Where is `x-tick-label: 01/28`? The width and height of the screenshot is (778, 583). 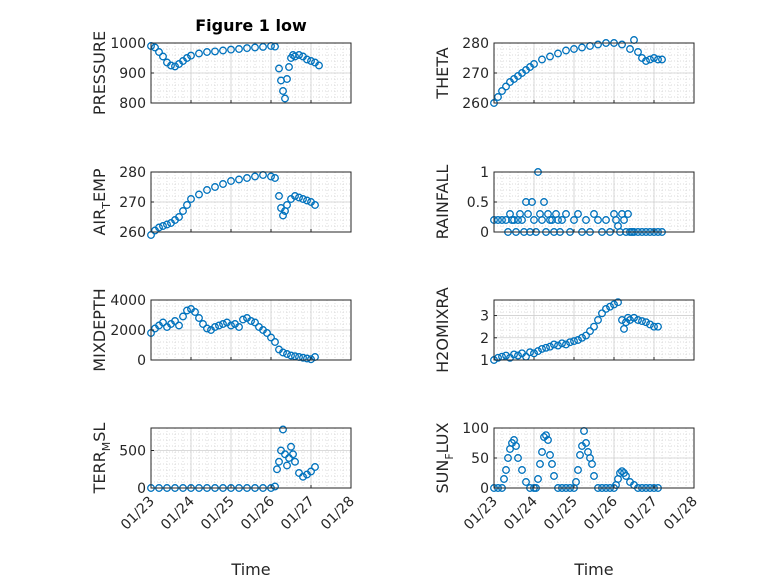
x-tick-label: 01/28 is located at coordinates (681, 514).